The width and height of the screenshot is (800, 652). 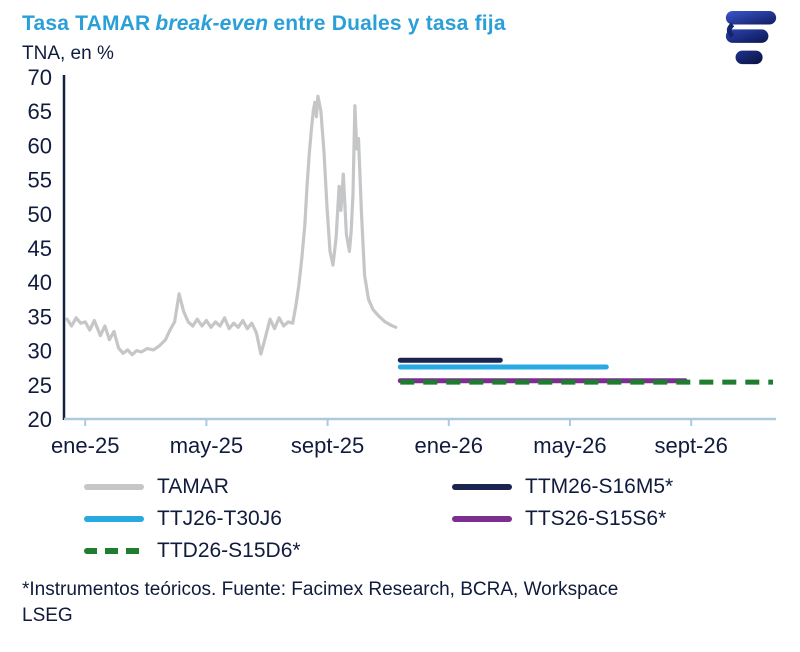 What do you see at coordinates (389, 23) in the screenshot?
I see `title-text-post: entre Duales y tasa fija` at bounding box center [389, 23].